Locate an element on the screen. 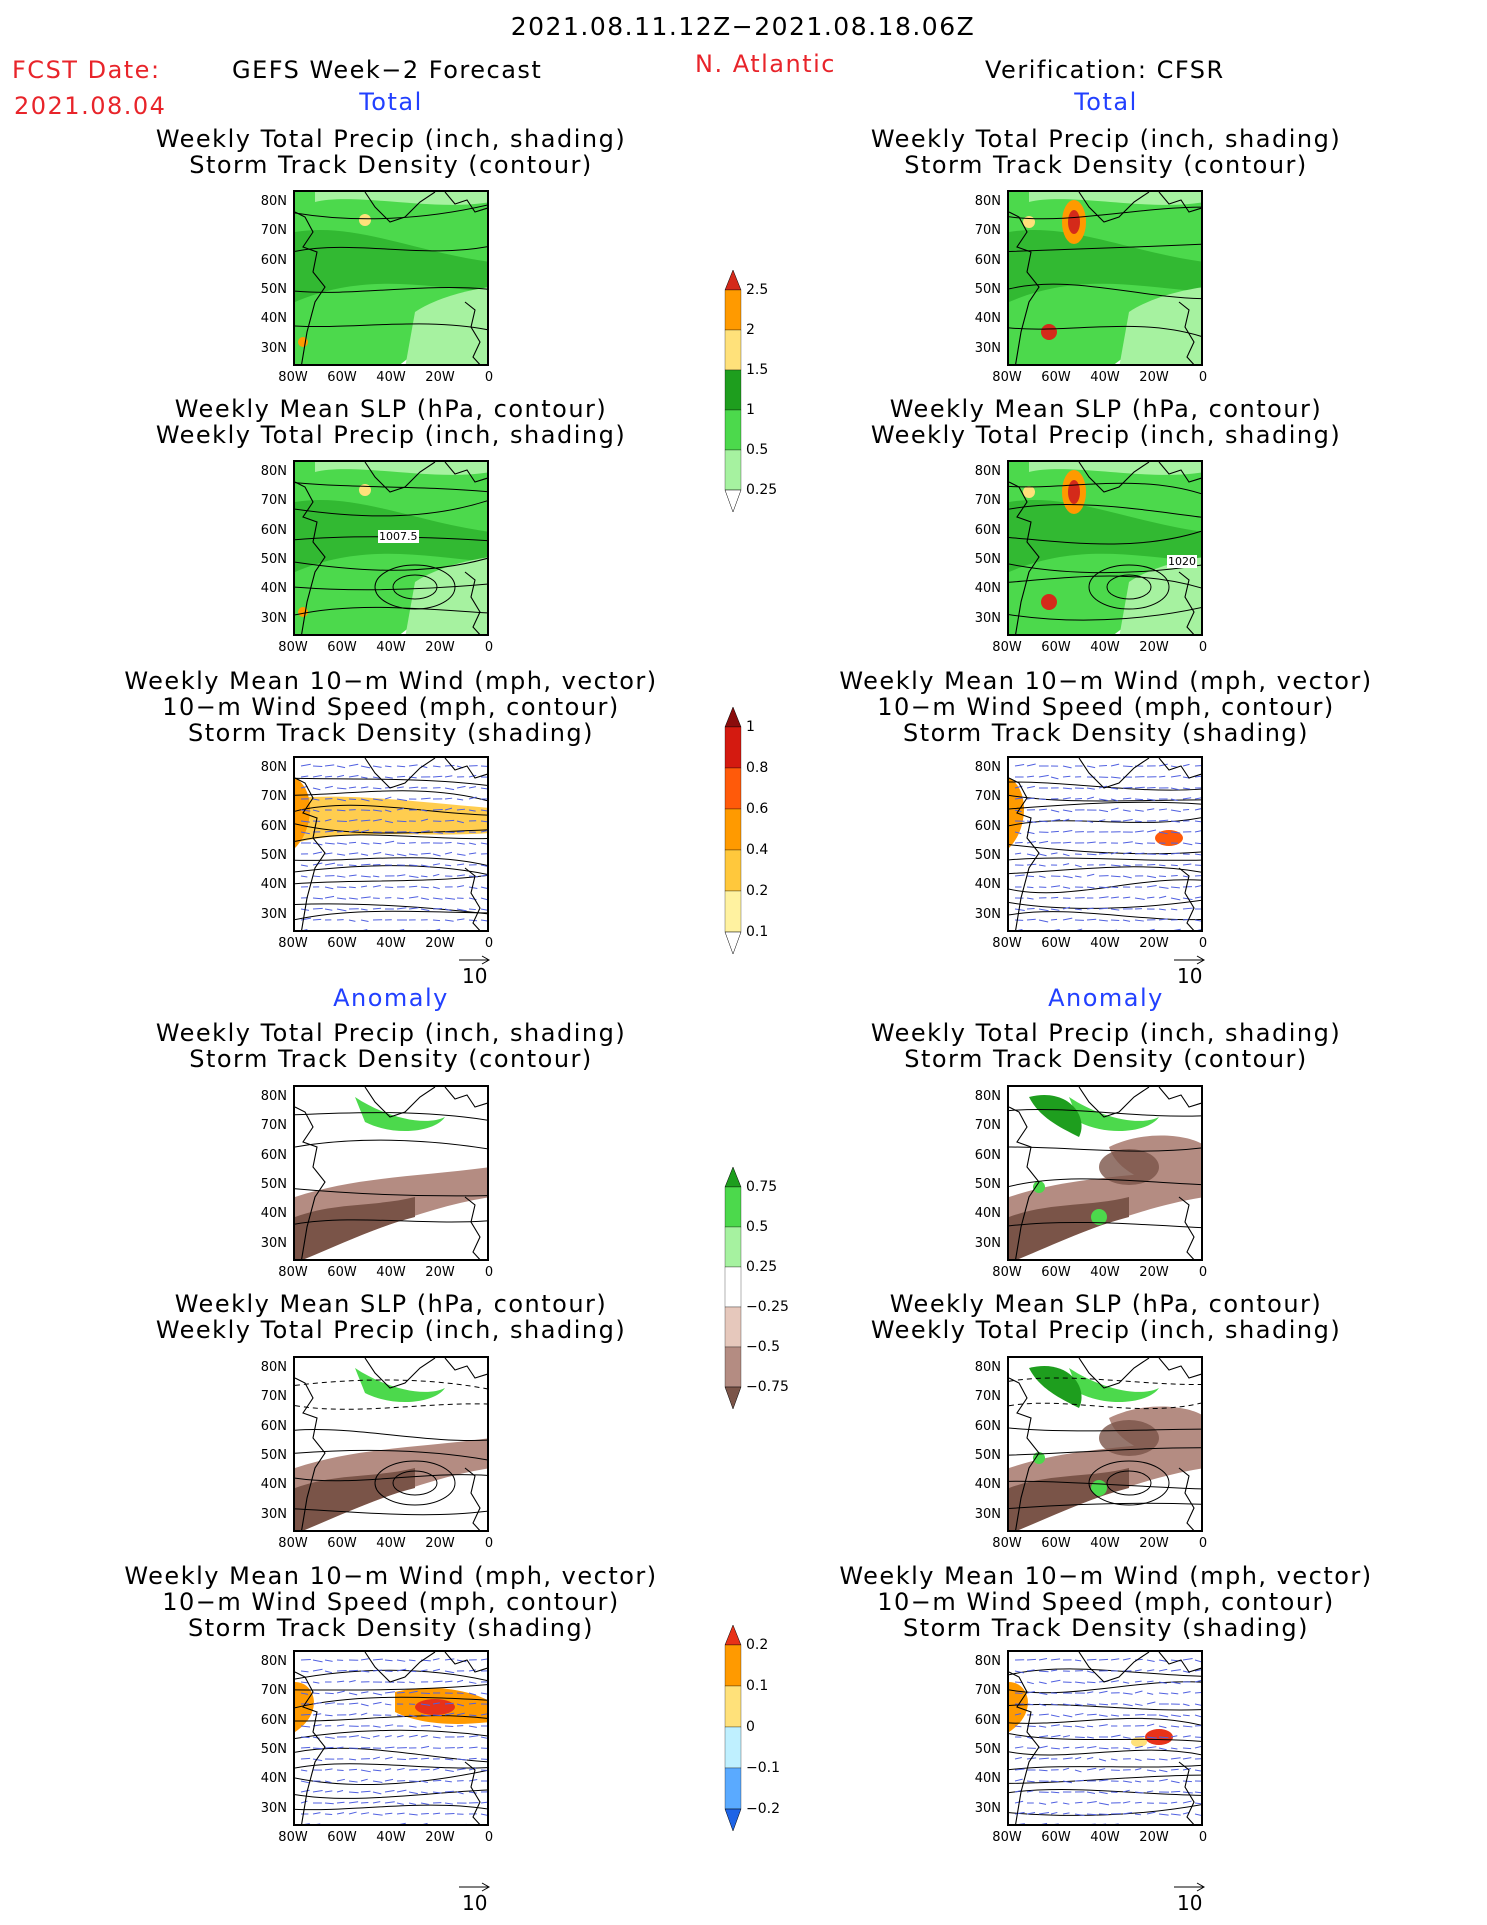  anomaly-label-right: Anomaly is located at coordinates (1106, 998).